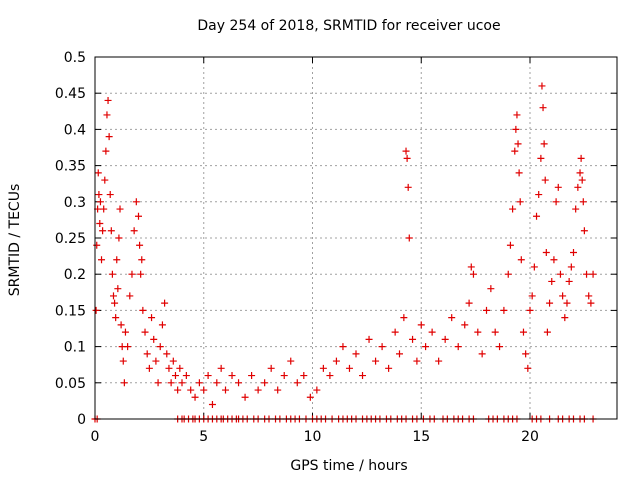 The image size is (640, 480). Describe the element at coordinates (70, 94) in the screenshot. I see `y-tick-label: 0.45` at that location.